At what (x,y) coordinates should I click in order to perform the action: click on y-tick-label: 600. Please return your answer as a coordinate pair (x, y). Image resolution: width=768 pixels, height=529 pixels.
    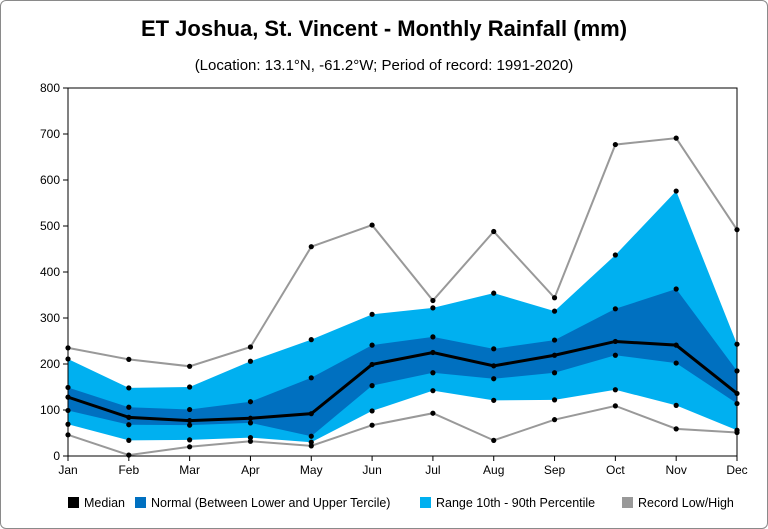
    Looking at the image, I should click on (50, 180).